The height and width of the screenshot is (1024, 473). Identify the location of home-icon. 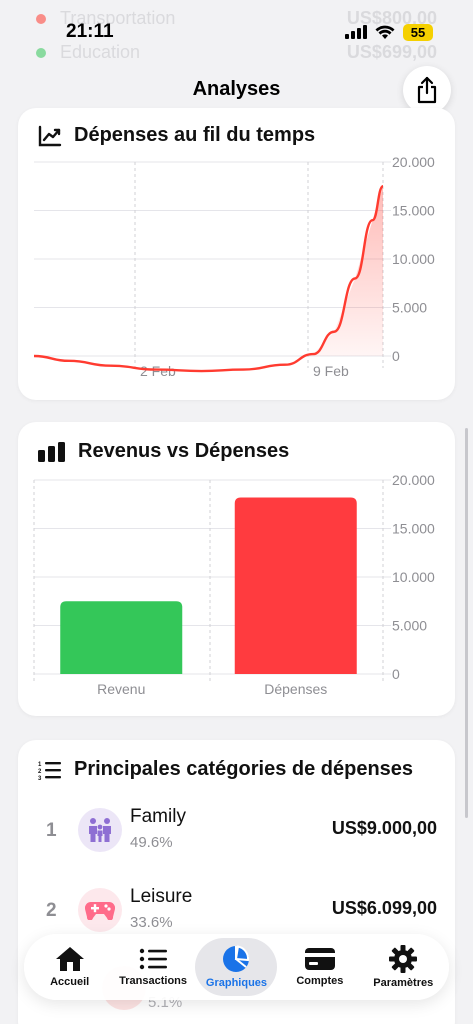
(69, 959).